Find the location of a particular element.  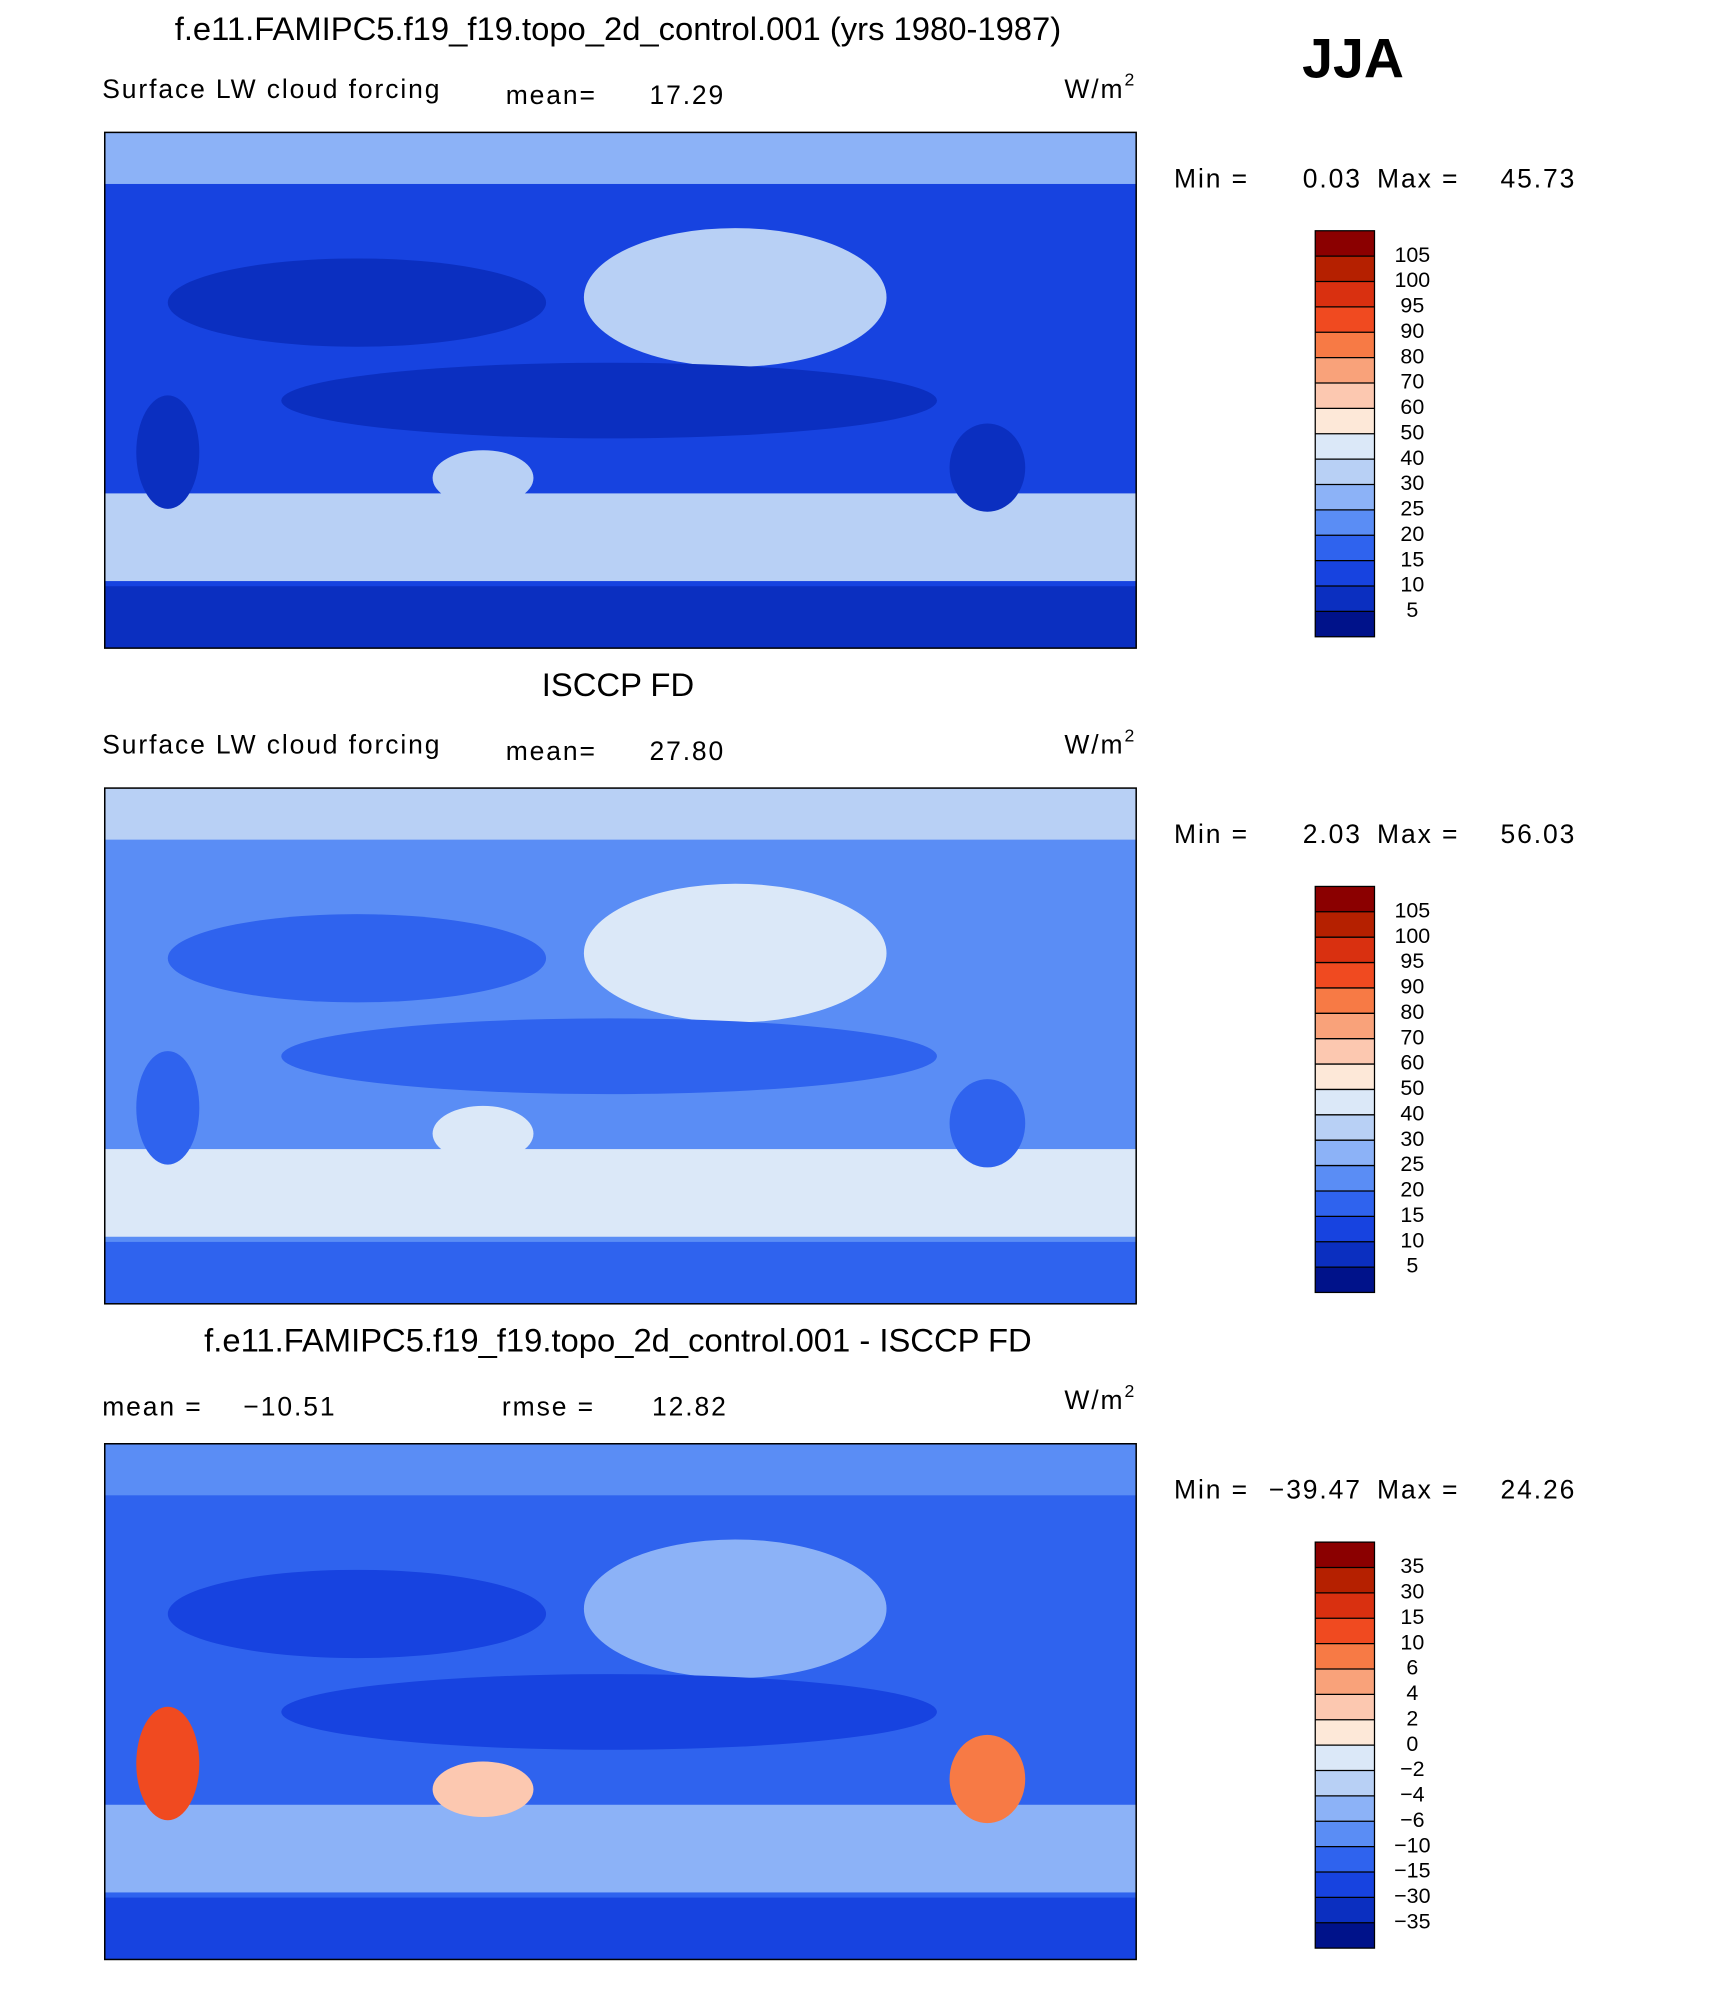

colorbar-frame is located at coordinates (1345, 434).